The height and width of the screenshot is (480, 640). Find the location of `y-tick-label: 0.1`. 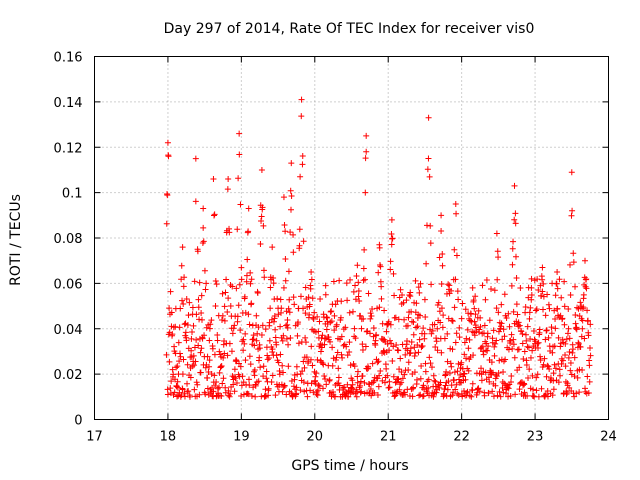

y-tick-label: 0.1 is located at coordinates (72, 194).